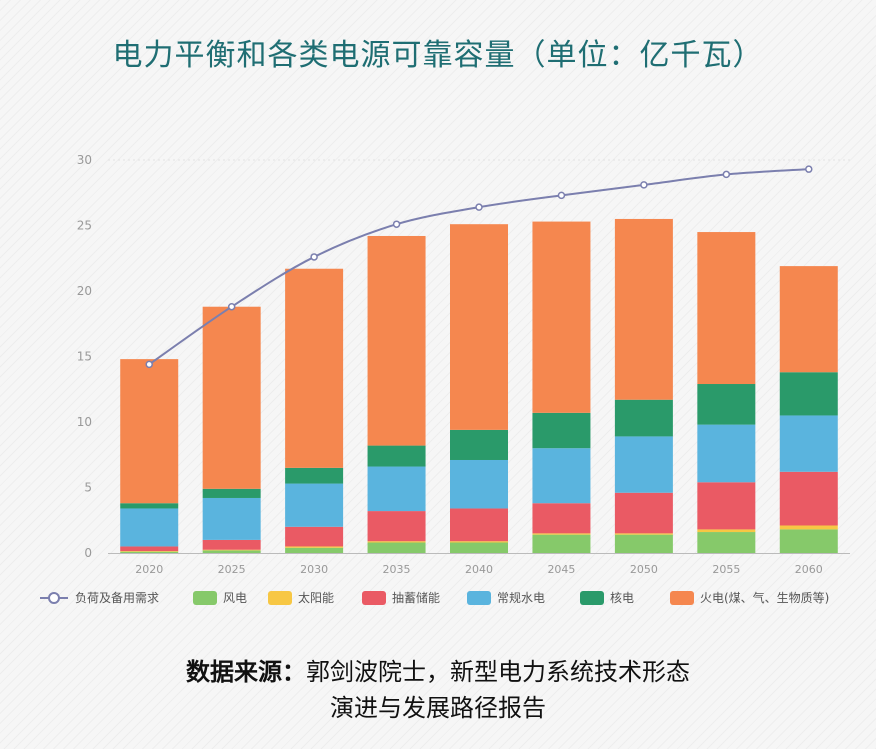 The image size is (876, 749). What do you see at coordinates (84, 291) in the screenshot?
I see `y-tick-label: 20` at bounding box center [84, 291].